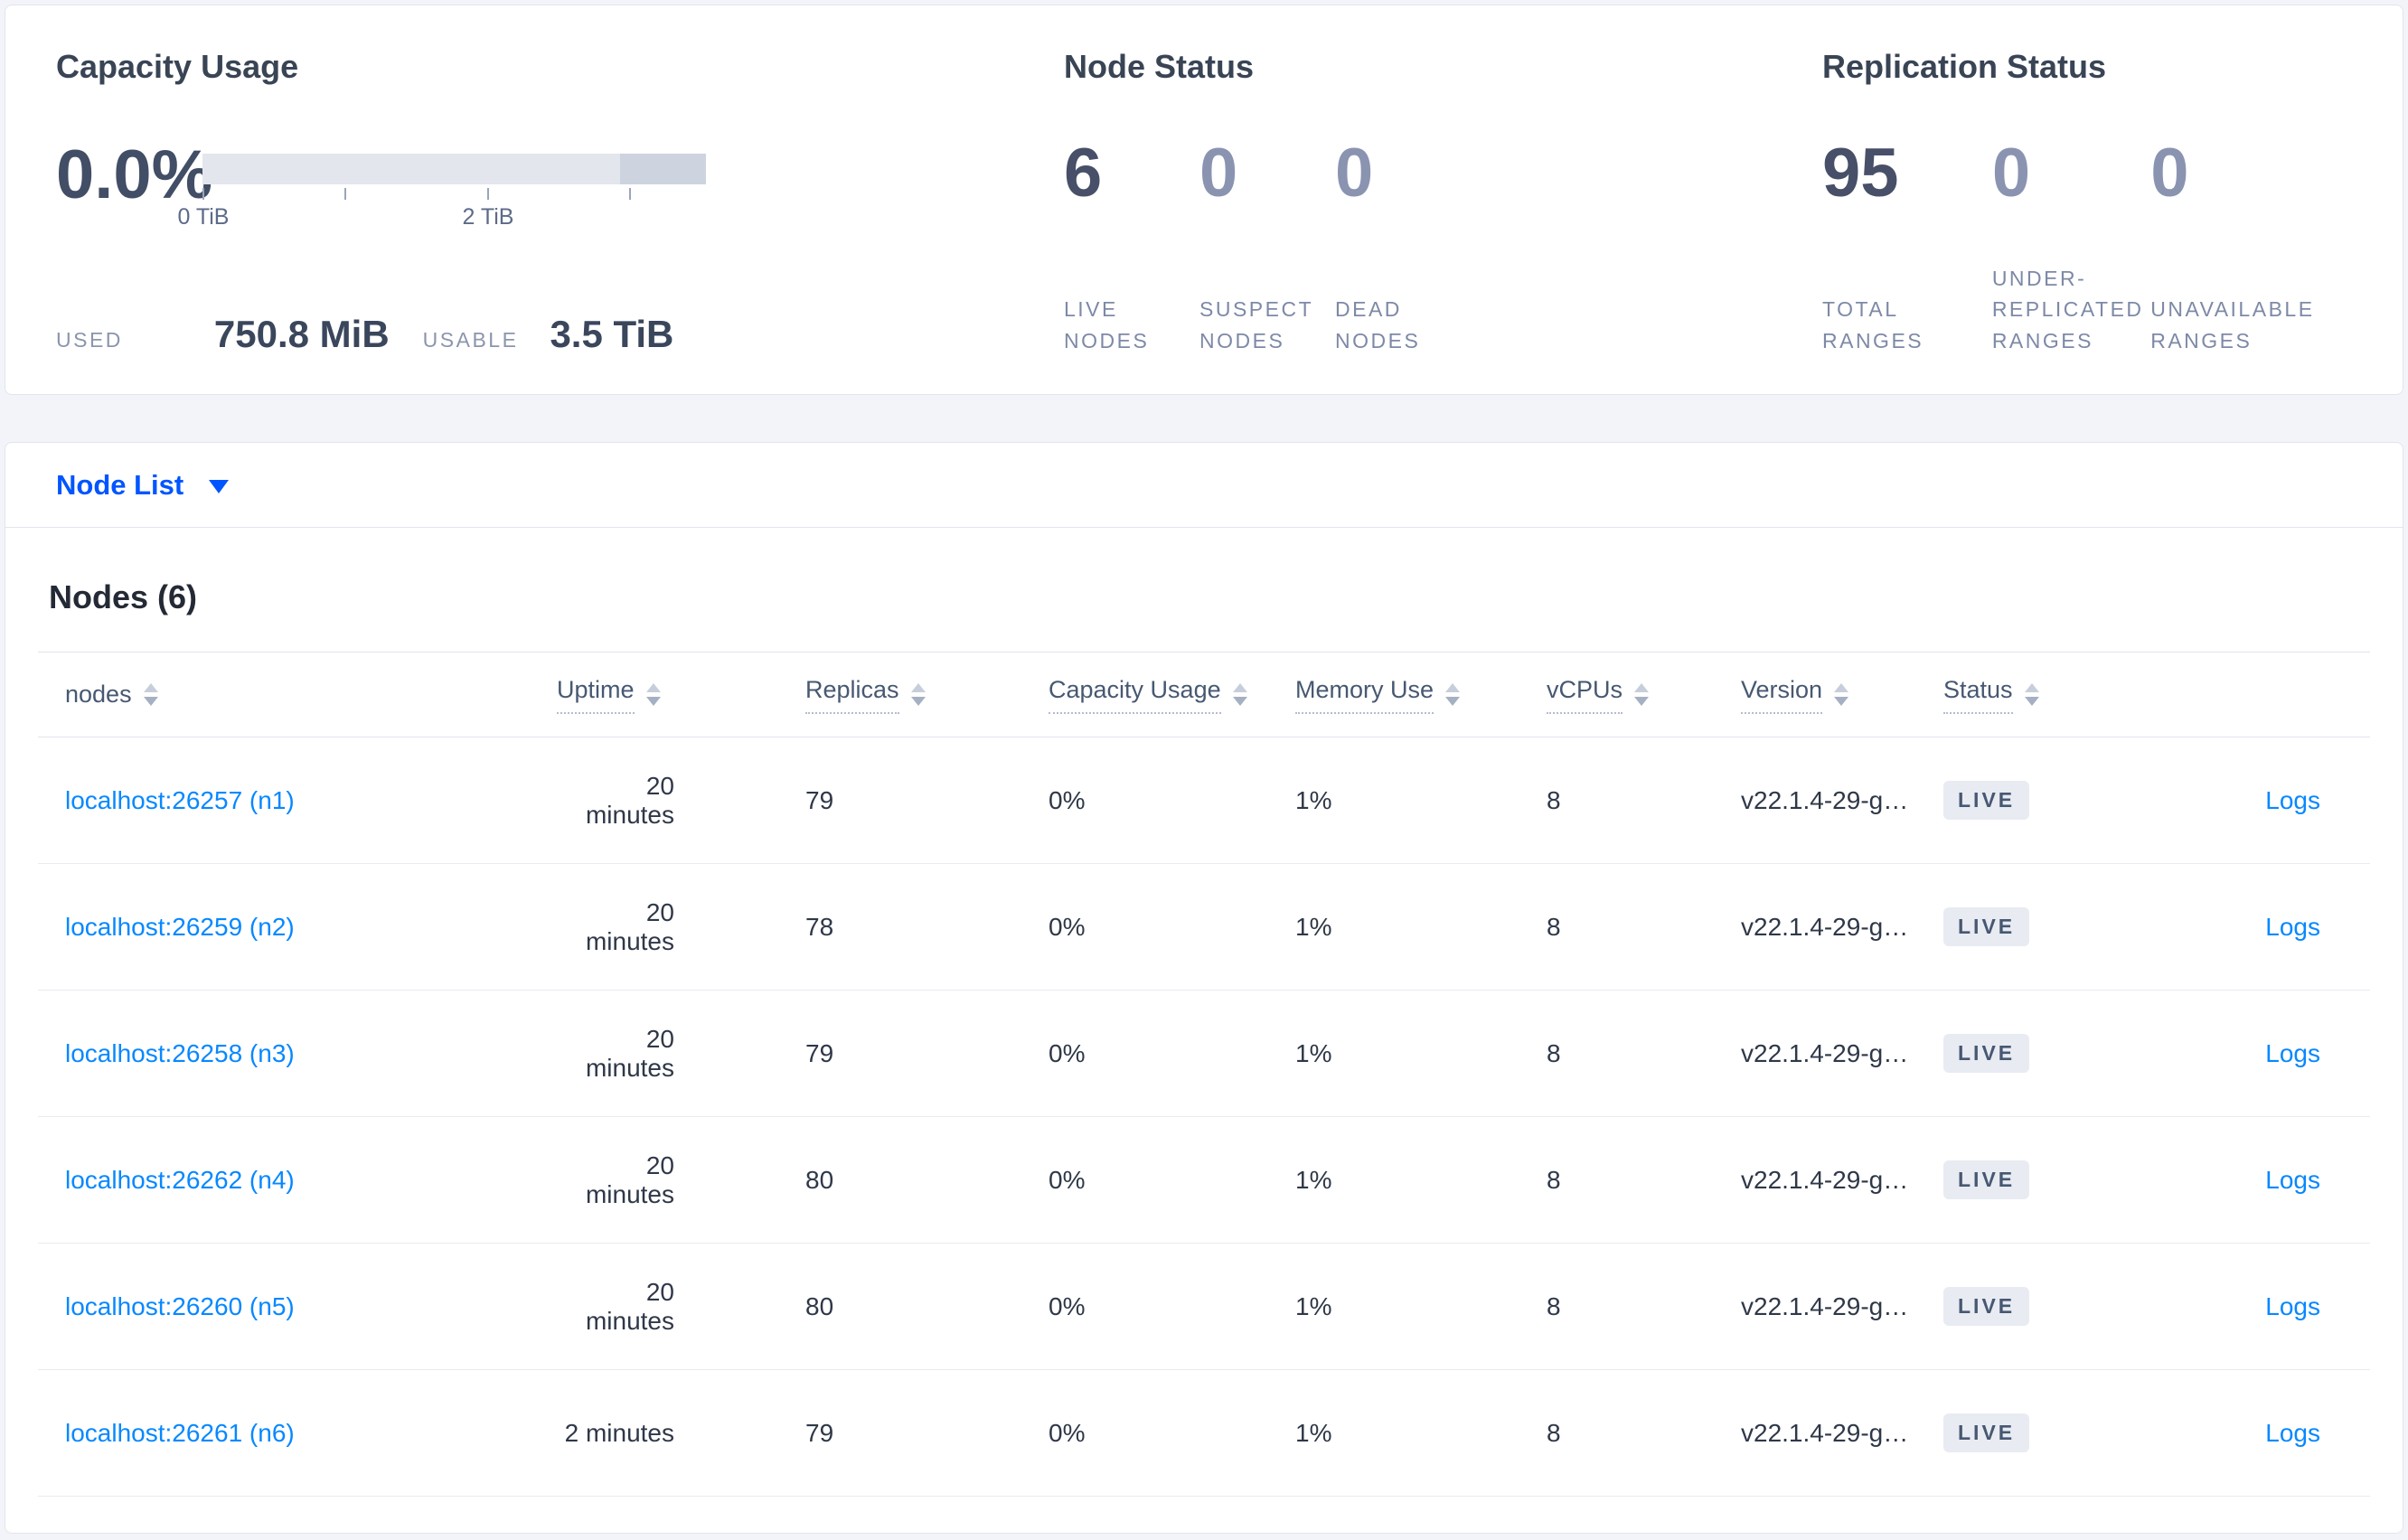 The height and width of the screenshot is (1540, 2408). Describe the element at coordinates (1364, 695) in the screenshot. I see `column-header-label: Memory Use` at that location.